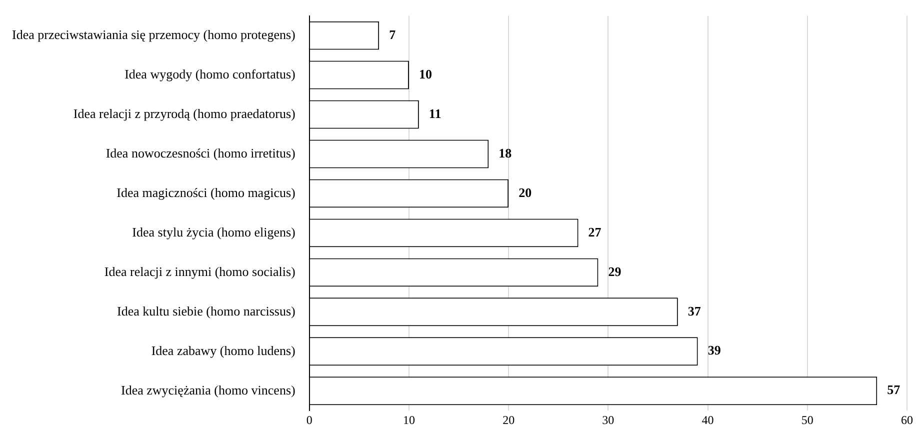 This screenshot has height=435, width=919. Describe the element at coordinates (505, 152) in the screenshot. I see `data-label: 18` at that location.